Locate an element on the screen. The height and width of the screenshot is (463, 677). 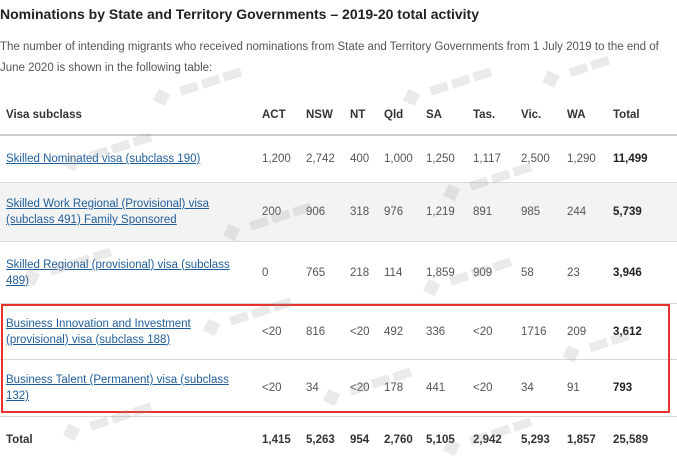
cell-vic: 1716 is located at coordinates (544, 332).